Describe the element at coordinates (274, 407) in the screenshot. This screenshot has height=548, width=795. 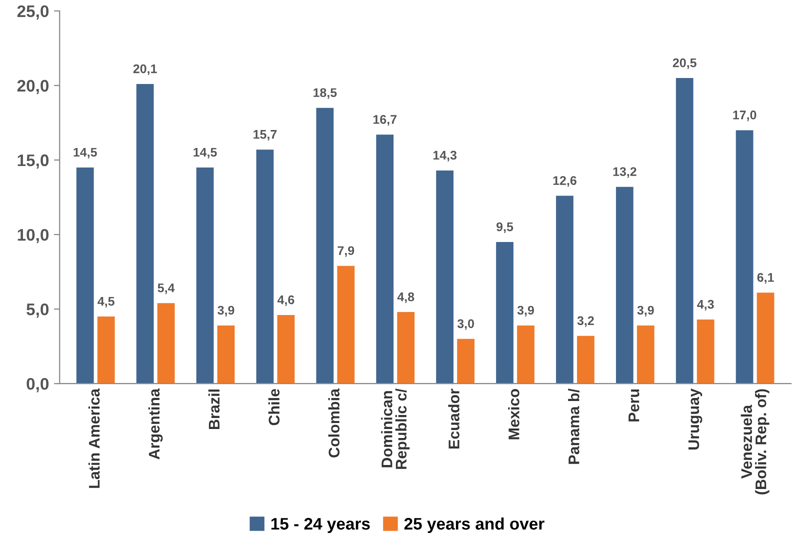
I see `x-tick-label: Chile` at that location.